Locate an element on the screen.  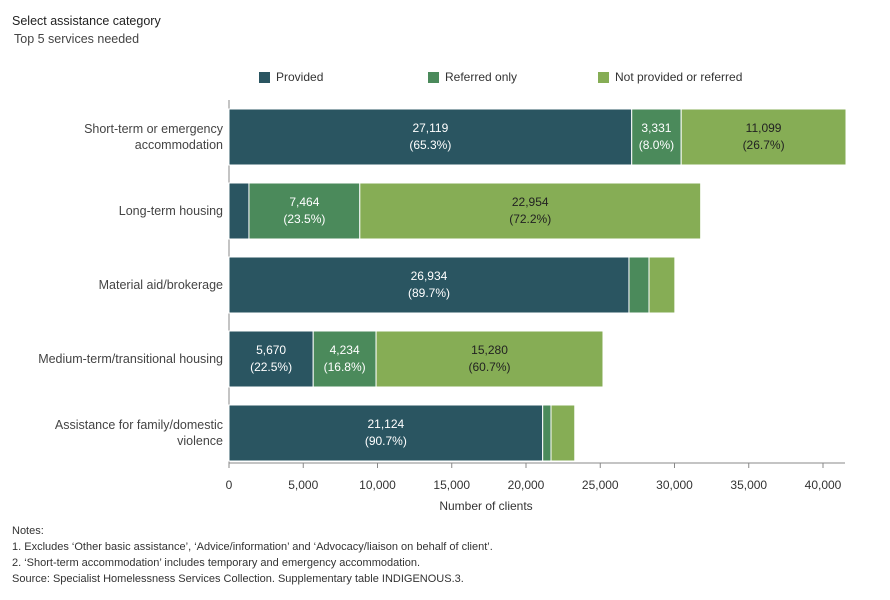
value-label: 3,331 is located at coordinates (656, 128).